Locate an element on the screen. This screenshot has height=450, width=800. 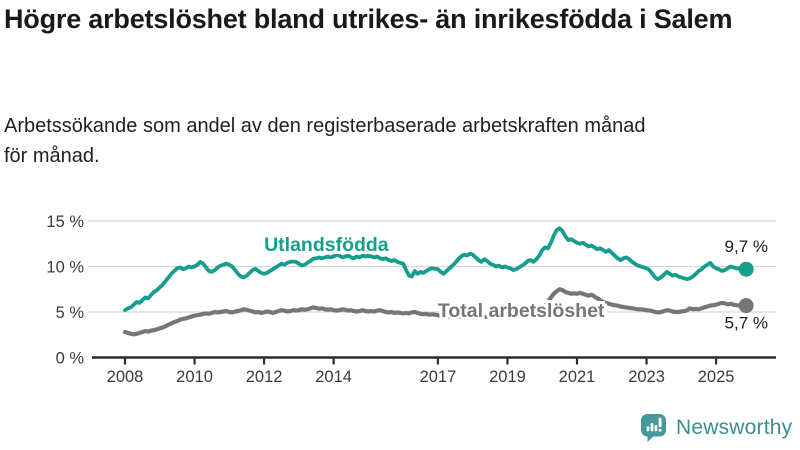
y-tick-label: 0 % is located at coordinates (70, 359).